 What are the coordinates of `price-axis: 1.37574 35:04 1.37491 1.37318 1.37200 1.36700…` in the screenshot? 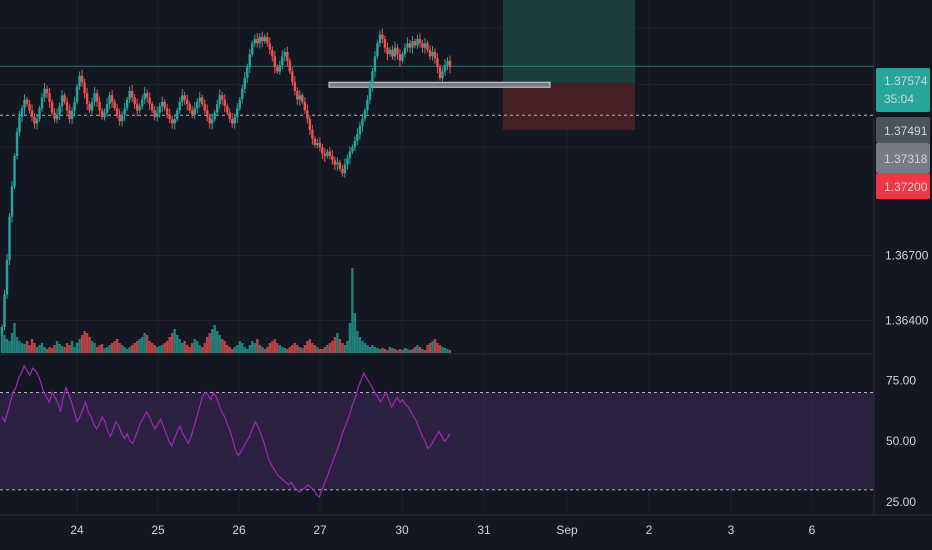 It's located at (903, 288).